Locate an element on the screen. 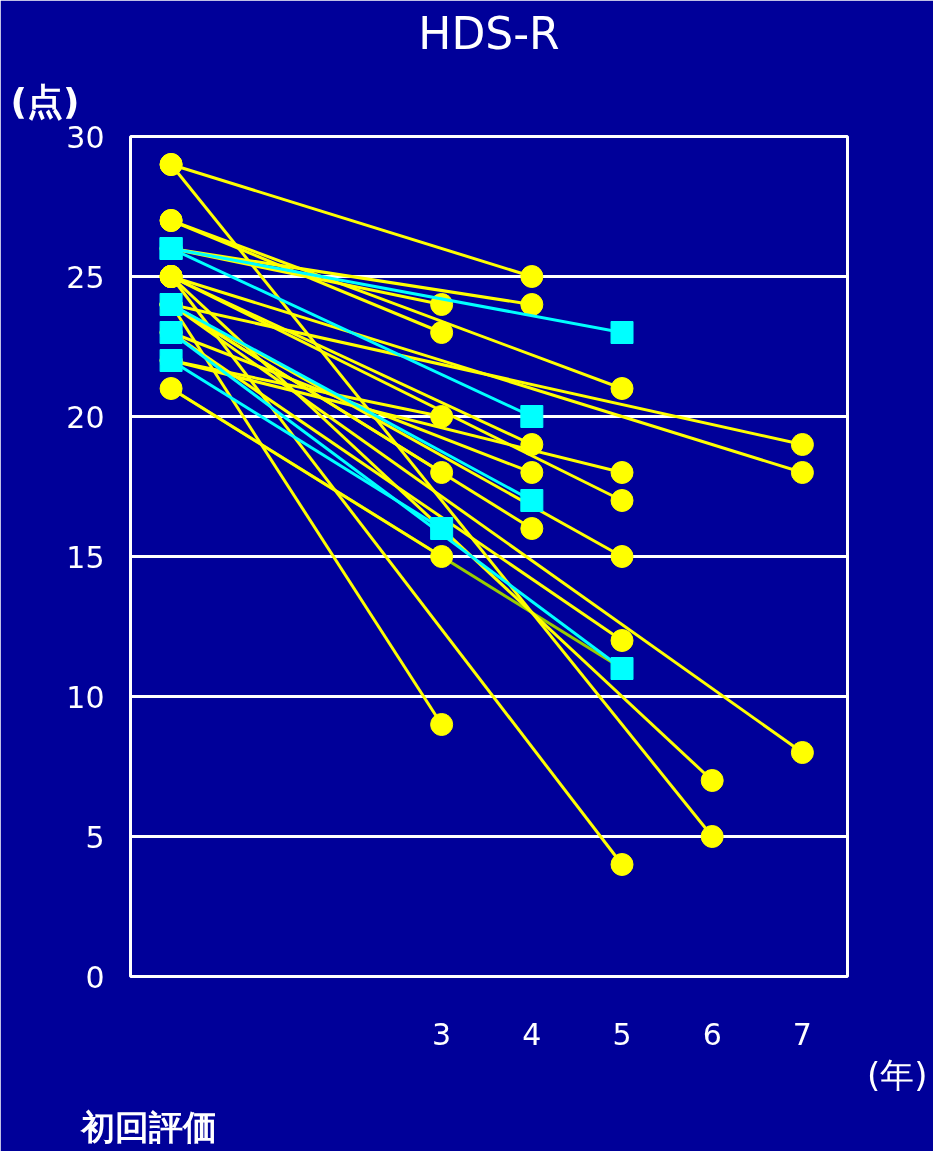 This screenshot has width=933, height=1151. y-tick-label: 10 is located at coordinates (85, 697).